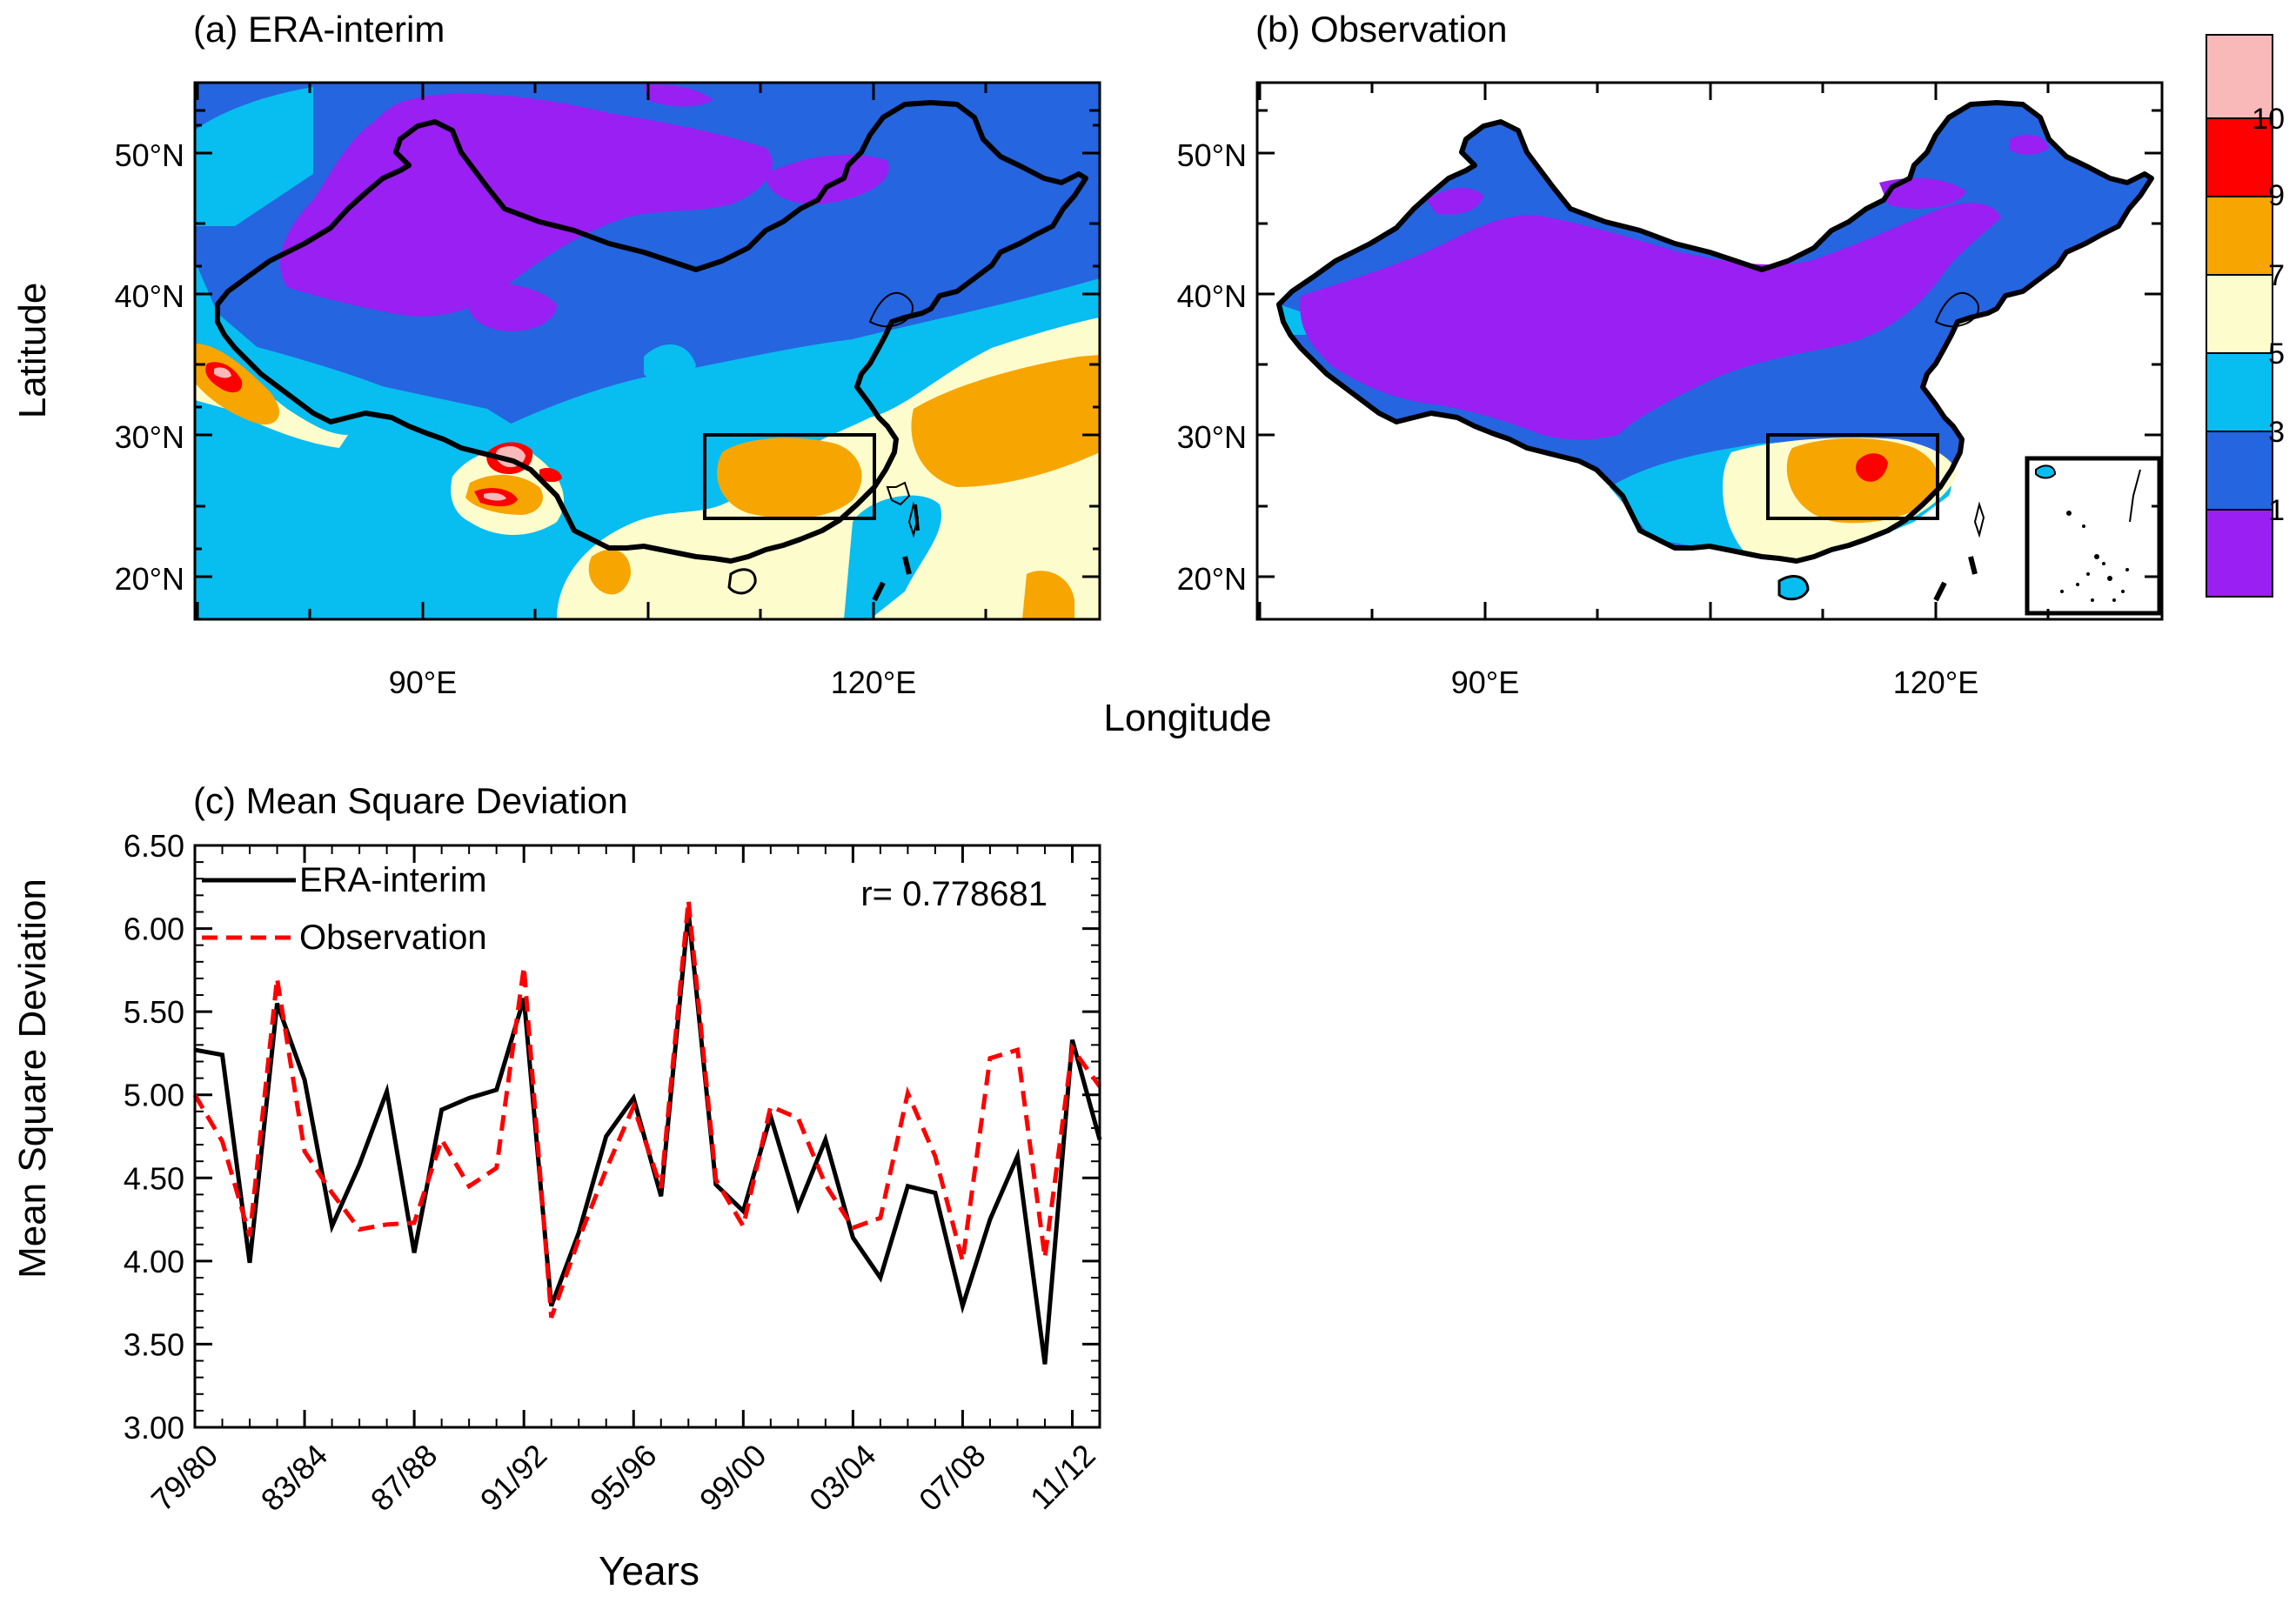  Describe the element at coordinates (1381, 29) in the screenshot. I see `panel-b-title: (b) Observation` at that location.